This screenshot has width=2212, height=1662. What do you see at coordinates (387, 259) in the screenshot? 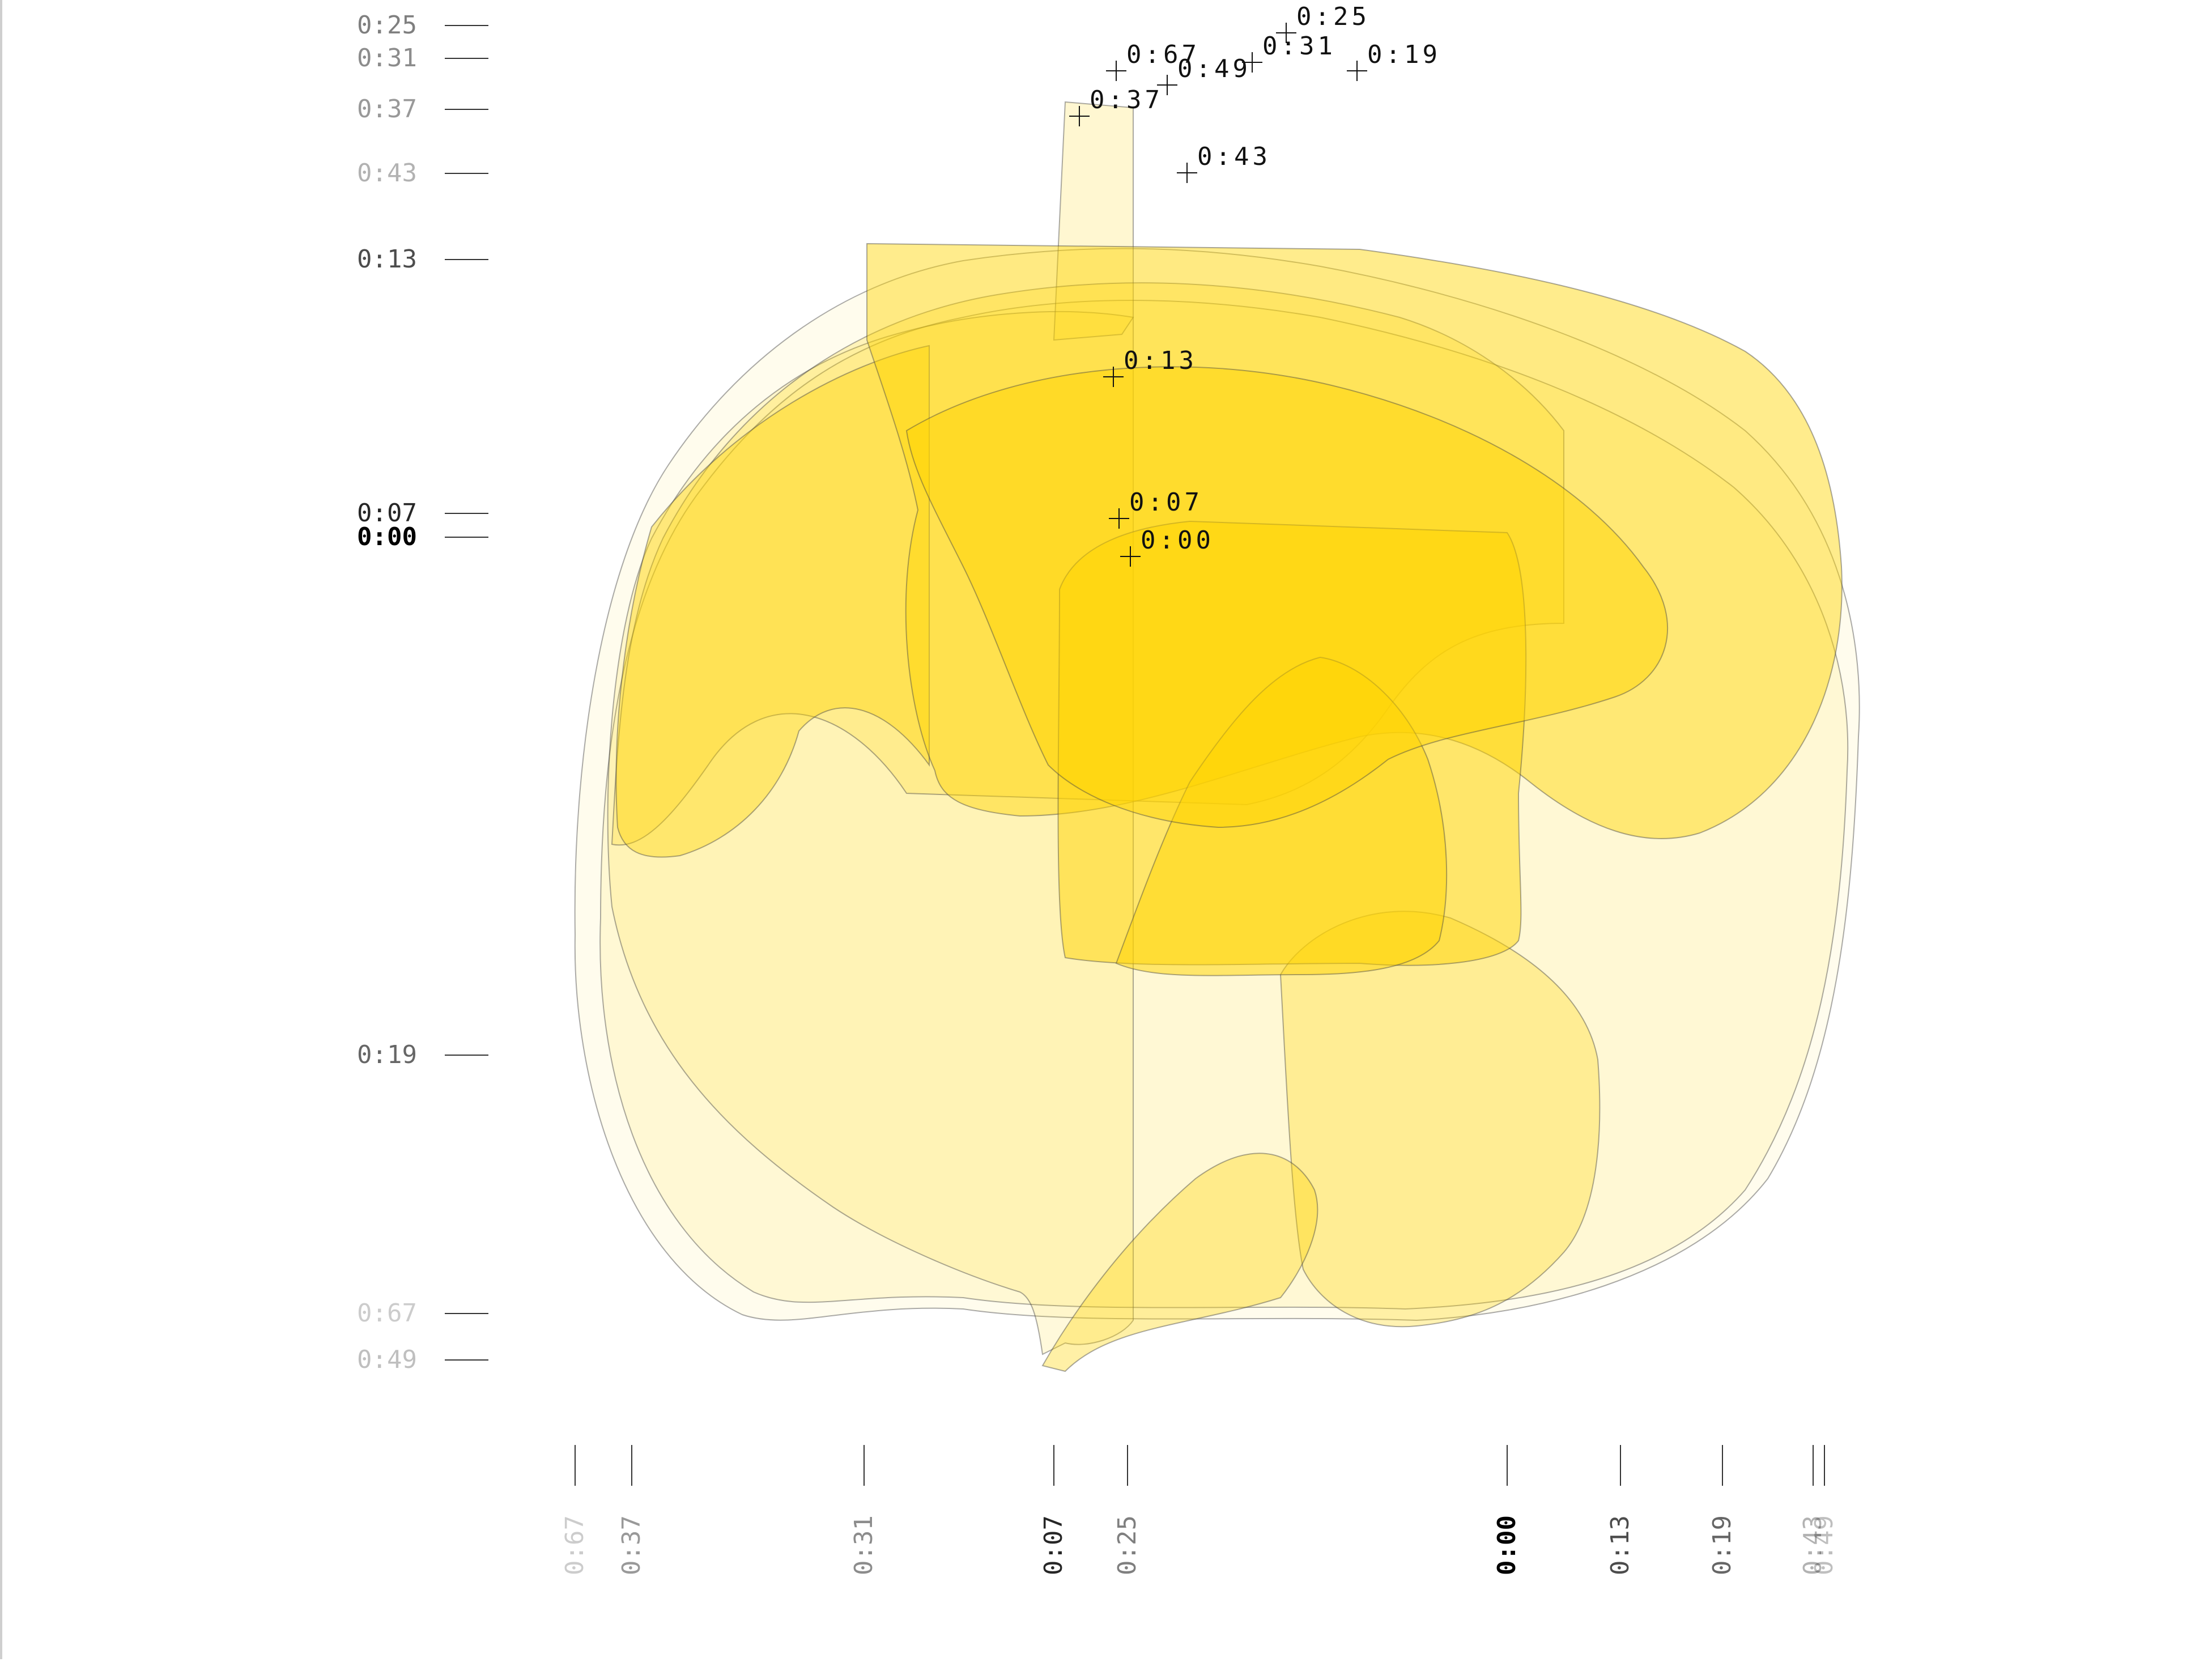
I see `y-tick-label: 0:13` at bounding box center [387, 259].